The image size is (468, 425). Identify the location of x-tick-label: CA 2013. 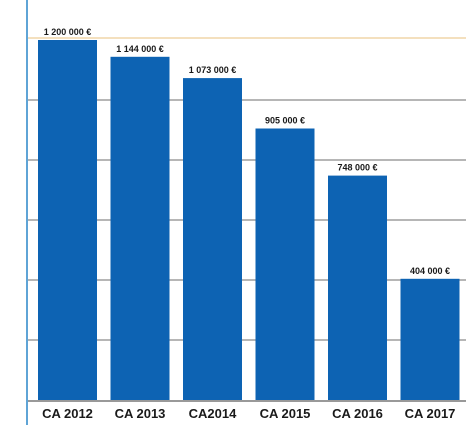
(140, 413).